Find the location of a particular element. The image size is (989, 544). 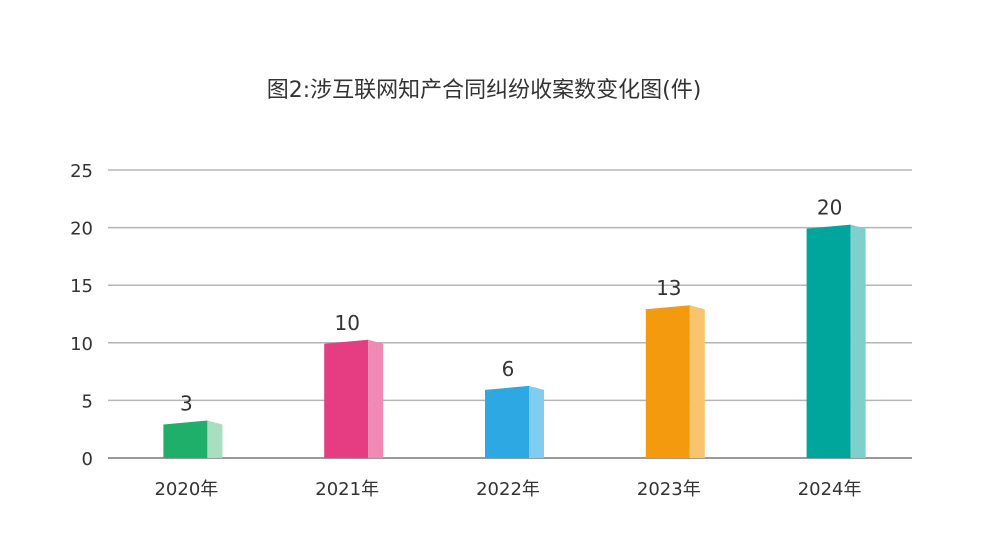

chart-title: 图2:涉互联网知产合同纠纷收案数变化图(件) is located at coordinates (484, 90).